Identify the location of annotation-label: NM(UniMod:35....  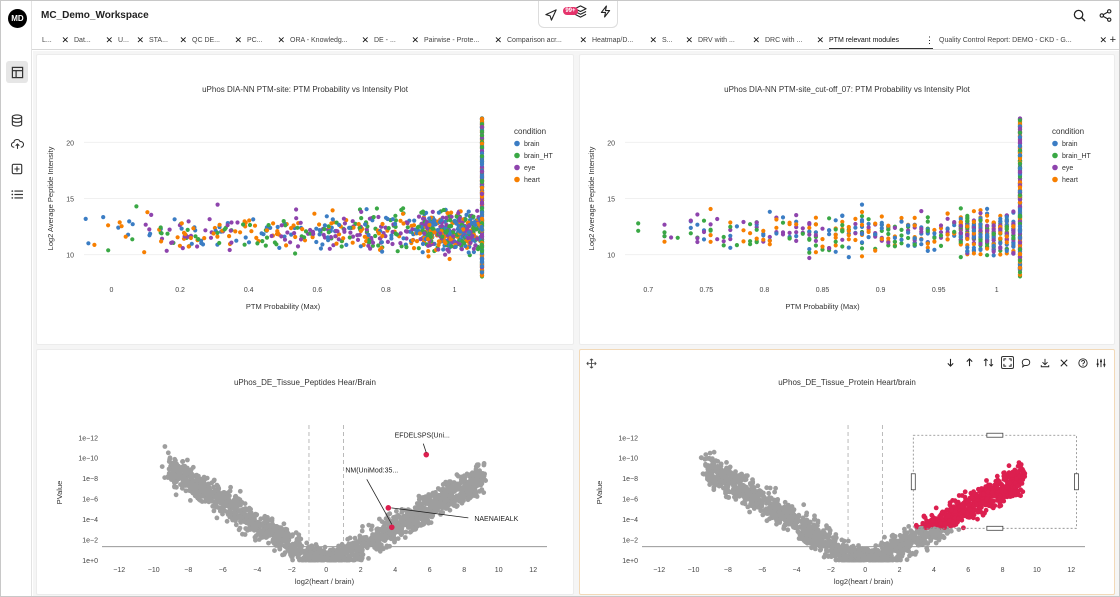
(371, 470).